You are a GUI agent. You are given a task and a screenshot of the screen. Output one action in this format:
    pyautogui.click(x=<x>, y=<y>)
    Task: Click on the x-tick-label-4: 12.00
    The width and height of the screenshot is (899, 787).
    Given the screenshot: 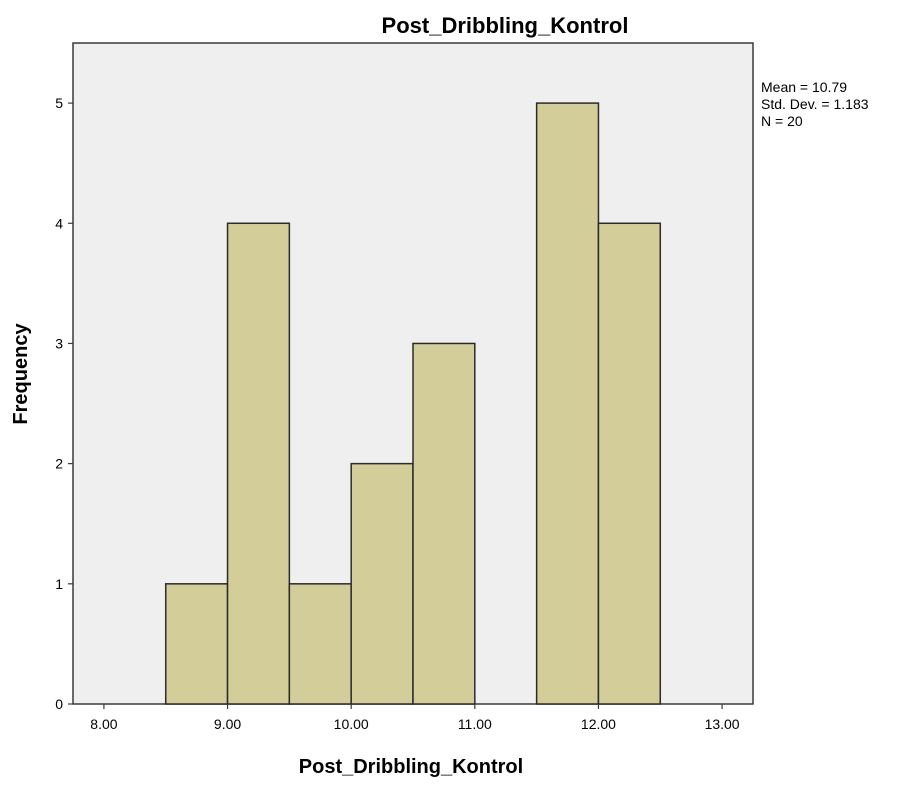 What is the action you would take?
    pyautogui.click(x=598, y=724)
    